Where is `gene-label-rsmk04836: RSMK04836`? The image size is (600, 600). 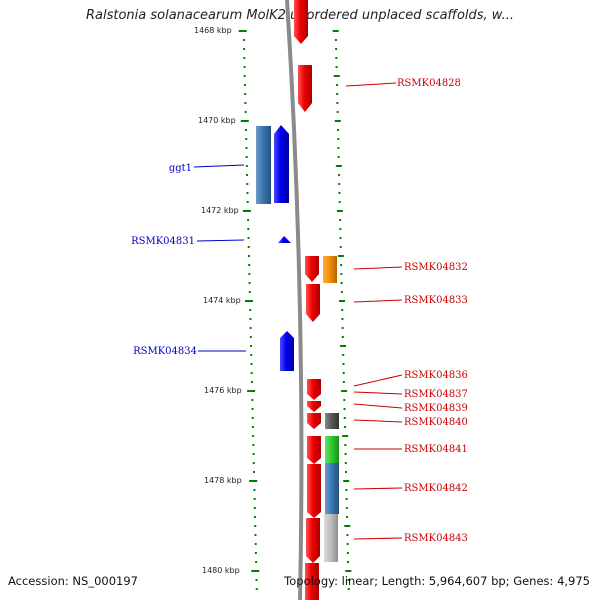 gene-label-rsmk04836: RSMK04836 is located at coordinates (436, 375).